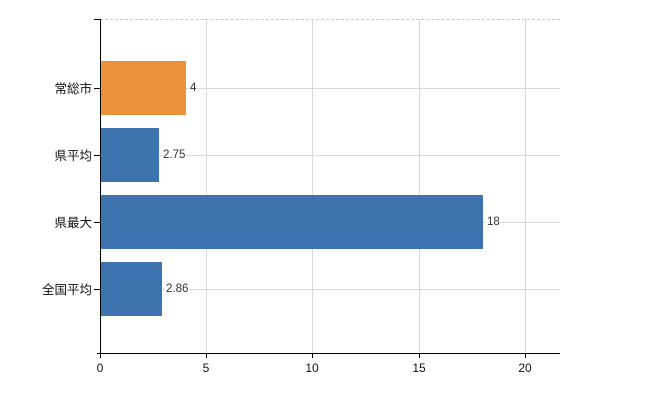 The image size is (650, 400). I want to click on bar-value-label: 2.86, so click(177, 290).